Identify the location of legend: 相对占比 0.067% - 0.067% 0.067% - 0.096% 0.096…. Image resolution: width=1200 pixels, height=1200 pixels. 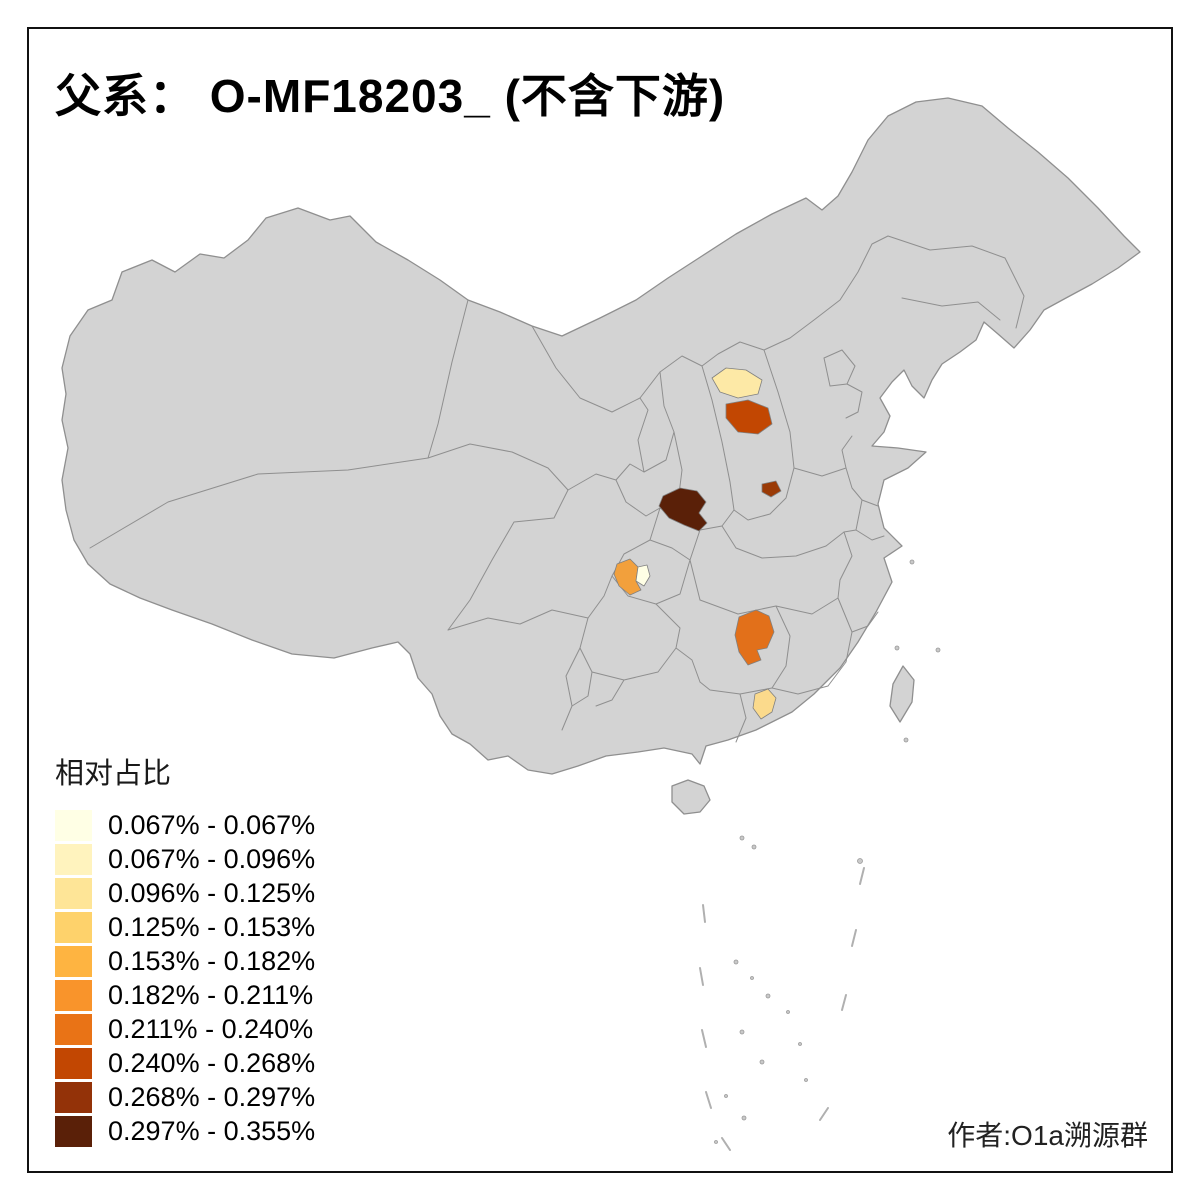
(185, 950).